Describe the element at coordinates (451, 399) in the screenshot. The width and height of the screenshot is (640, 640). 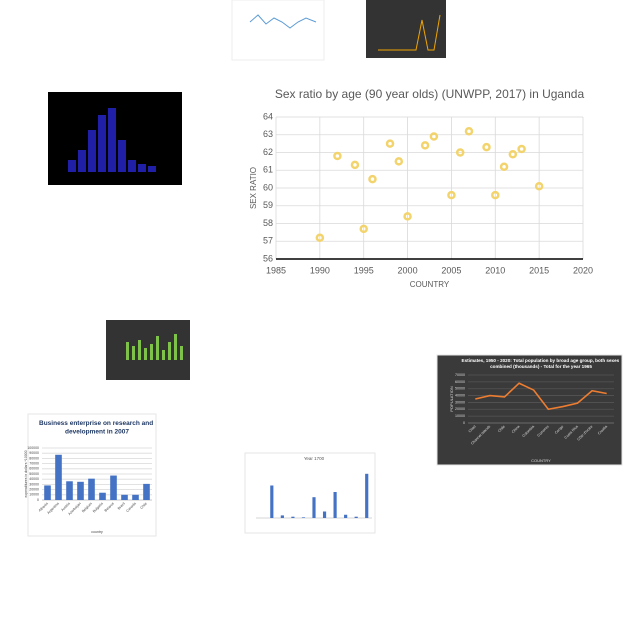
I see `y-axis-label: POPULATION` at that location.